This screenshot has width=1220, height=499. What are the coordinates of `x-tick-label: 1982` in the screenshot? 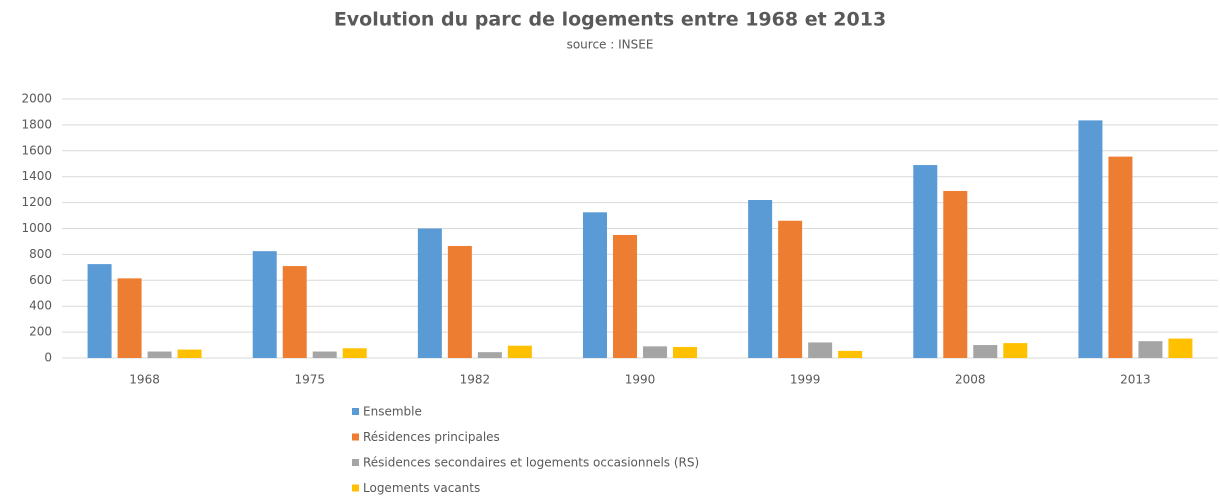 It's located at (475, 380).